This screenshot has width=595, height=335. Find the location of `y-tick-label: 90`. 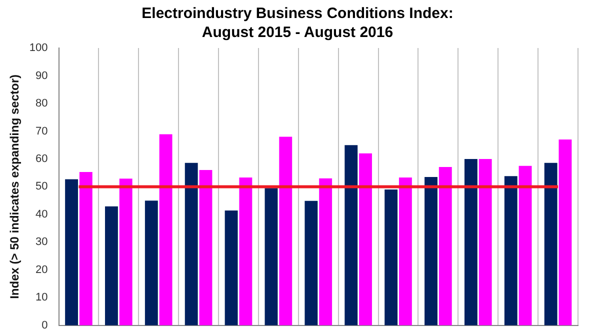

y-tick-label: 90 is located at coordinates (42, 76).